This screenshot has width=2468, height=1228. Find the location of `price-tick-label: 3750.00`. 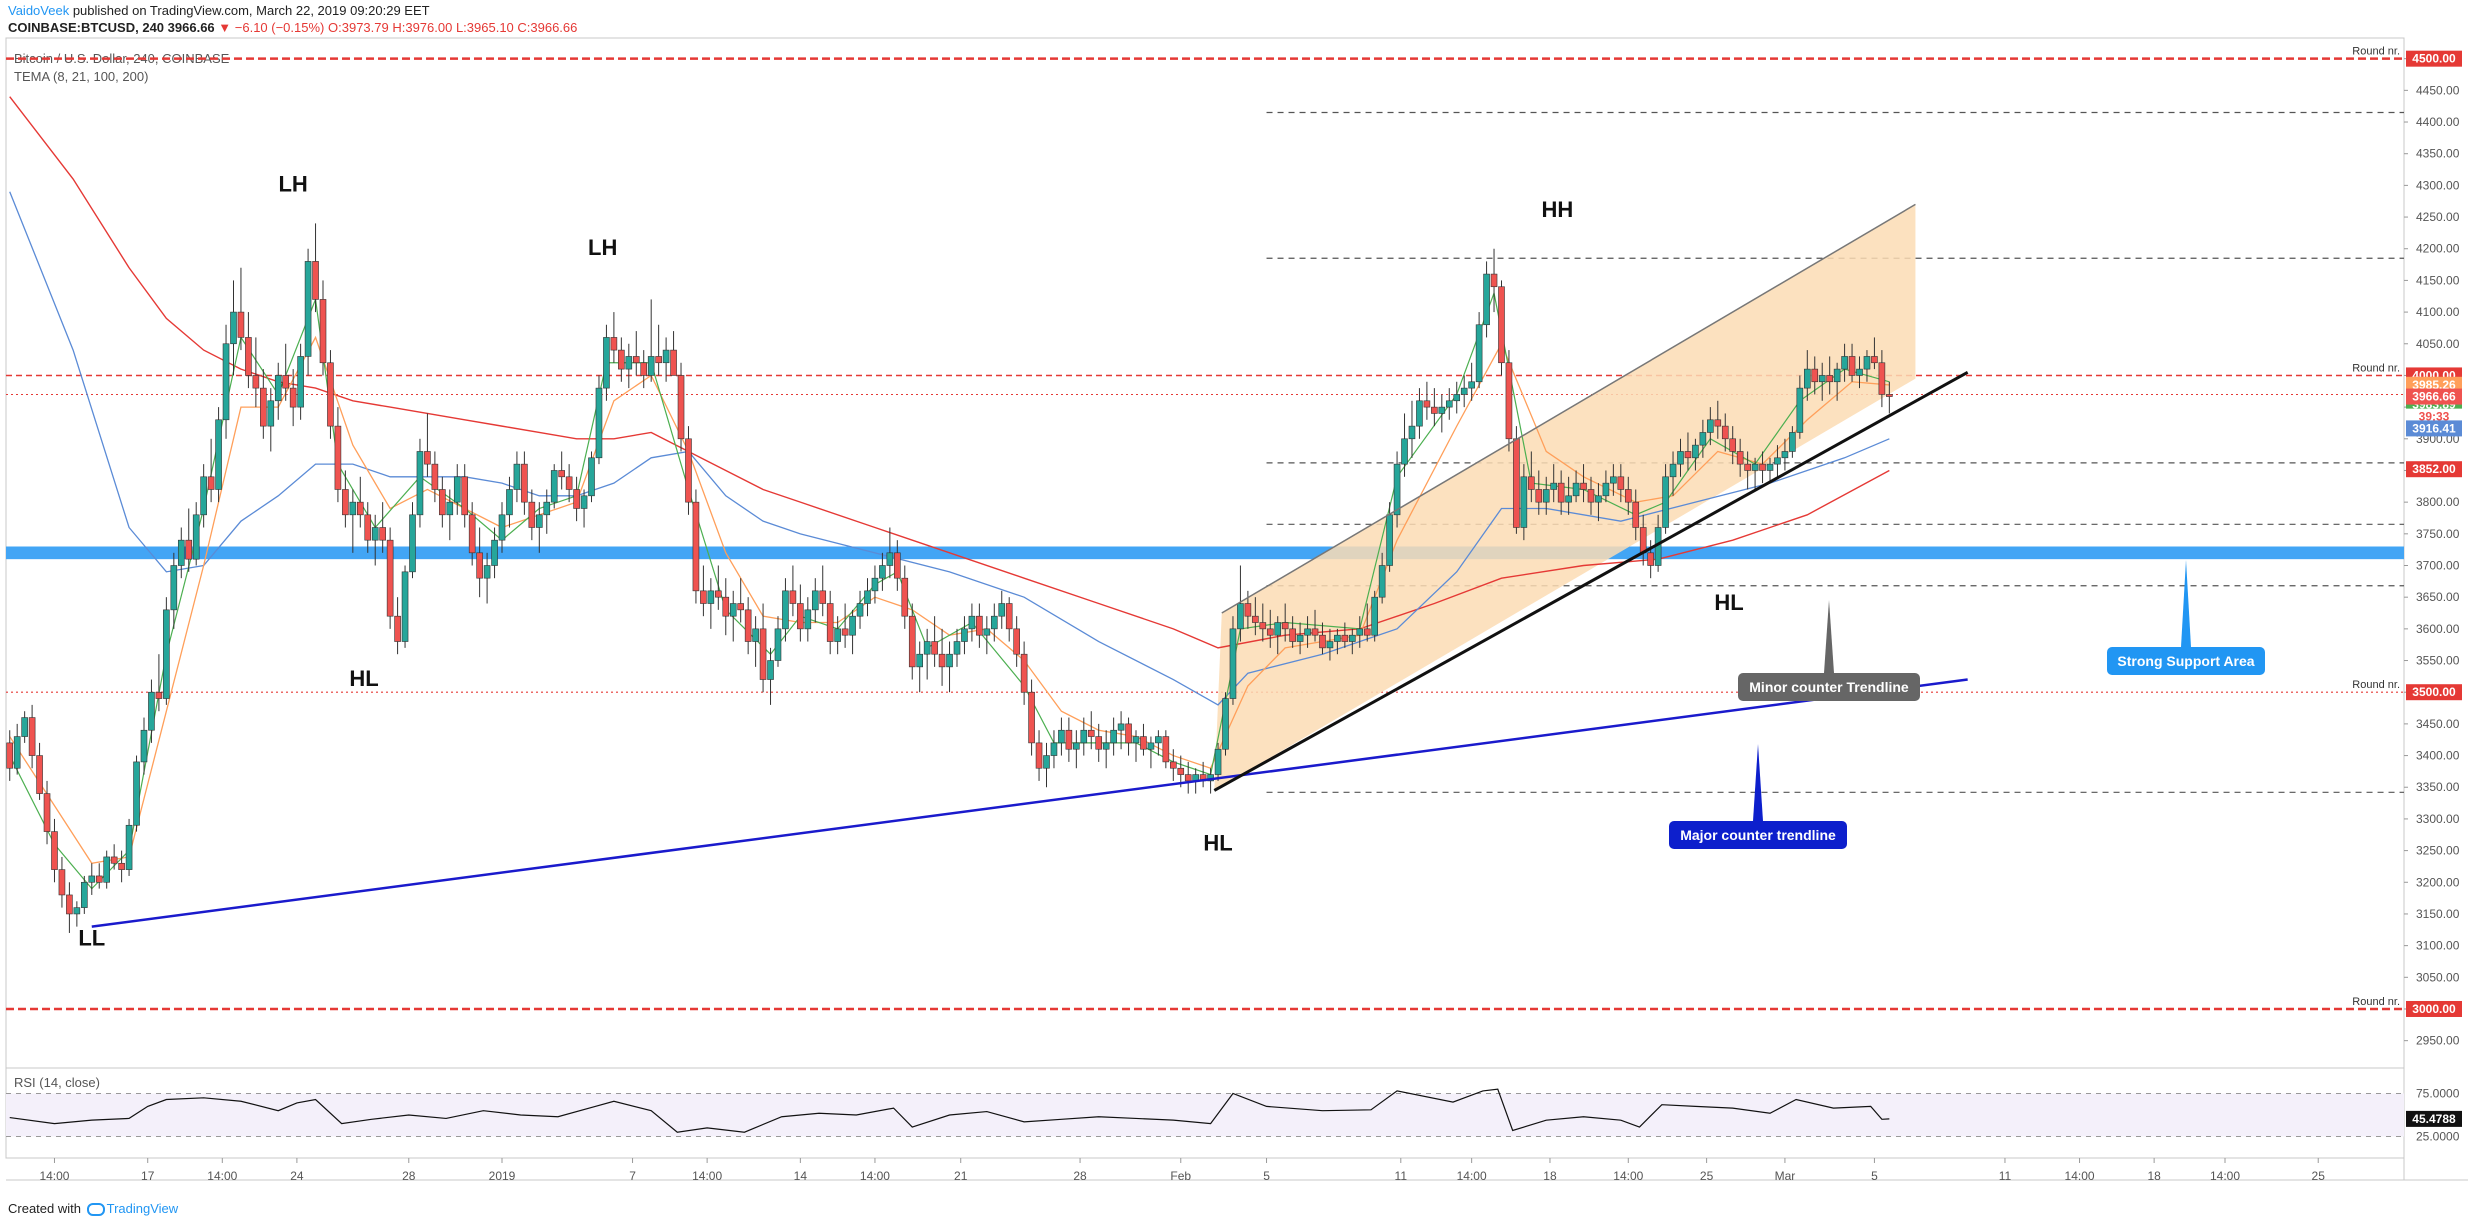

price-tick-label: 3750.00 is located at coordinates (2438, 534).